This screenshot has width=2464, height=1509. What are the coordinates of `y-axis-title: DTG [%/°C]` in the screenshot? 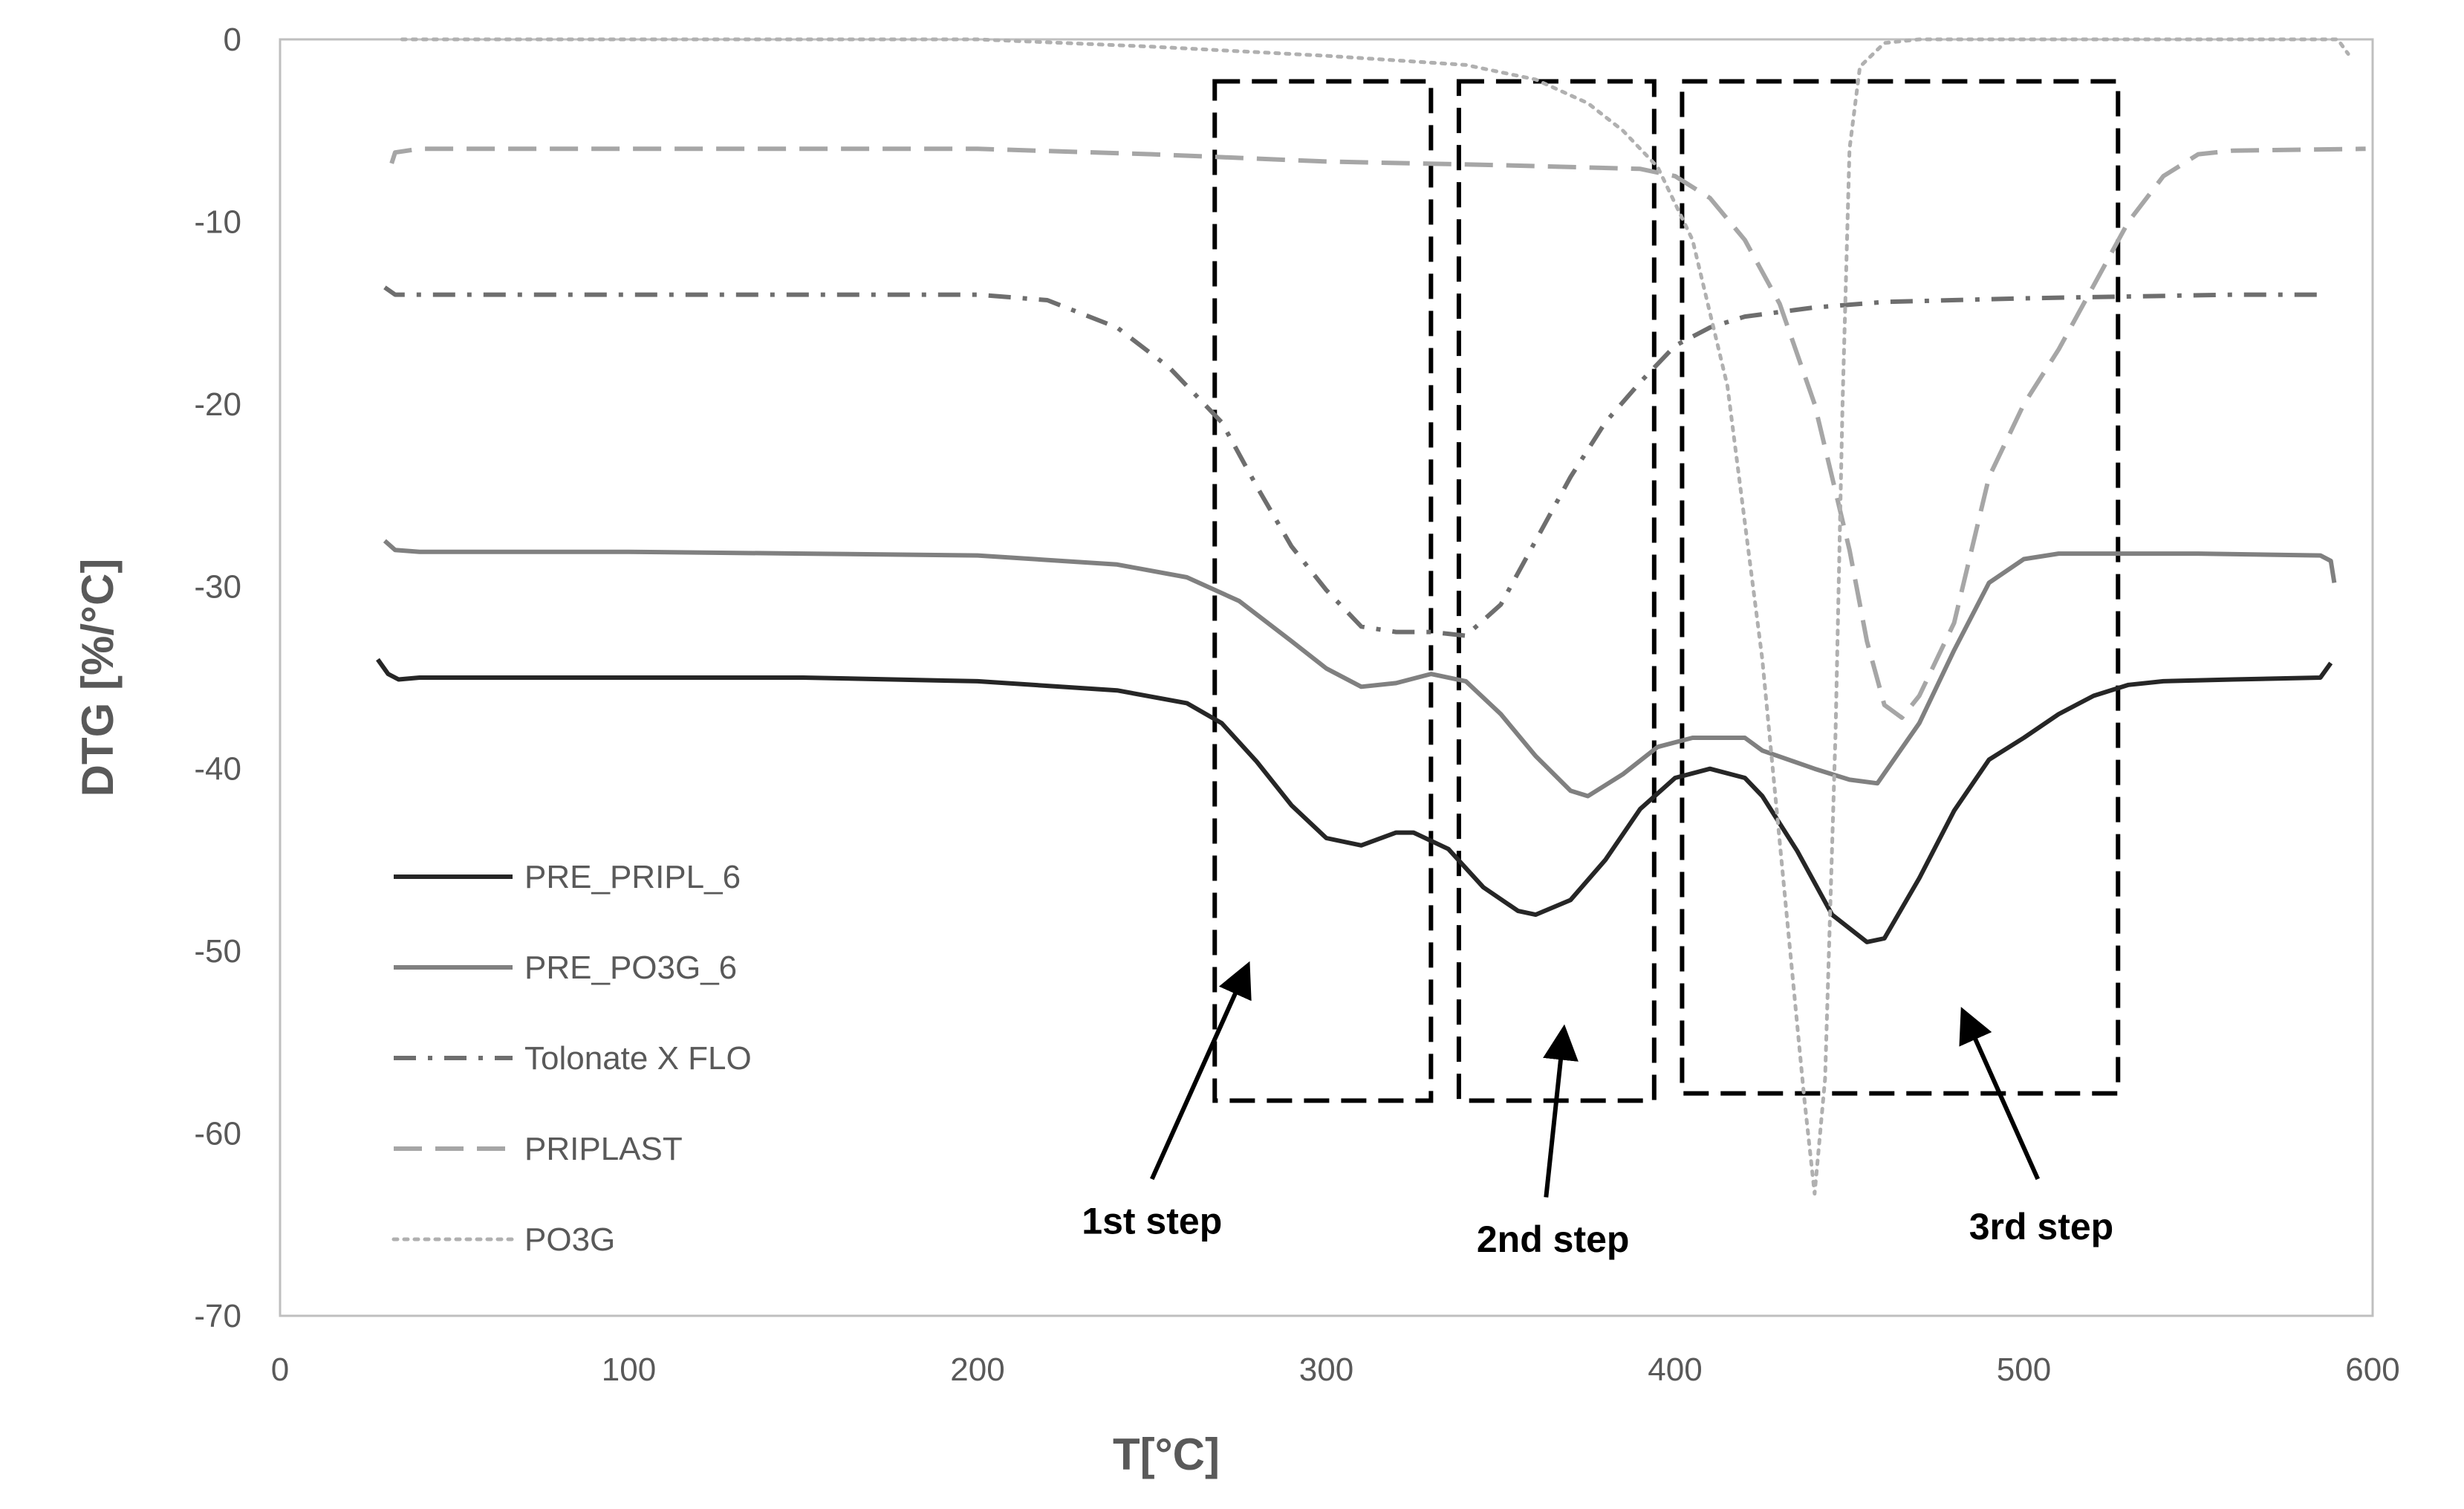 It's located at (98, 678).